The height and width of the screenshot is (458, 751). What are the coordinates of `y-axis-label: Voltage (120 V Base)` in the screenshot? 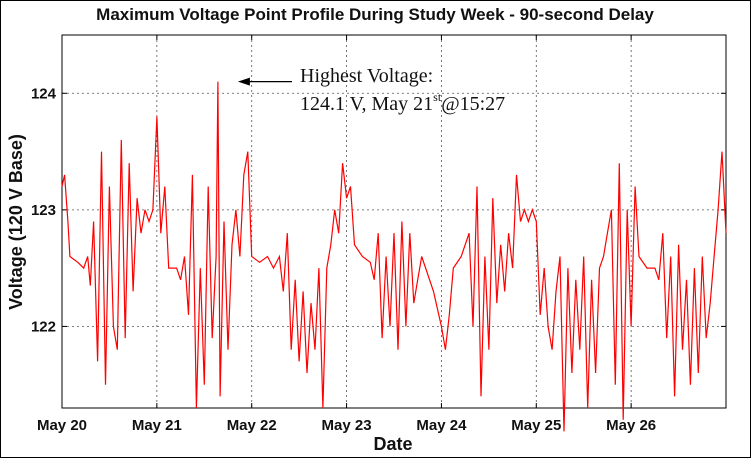 It's located at (16, 222).